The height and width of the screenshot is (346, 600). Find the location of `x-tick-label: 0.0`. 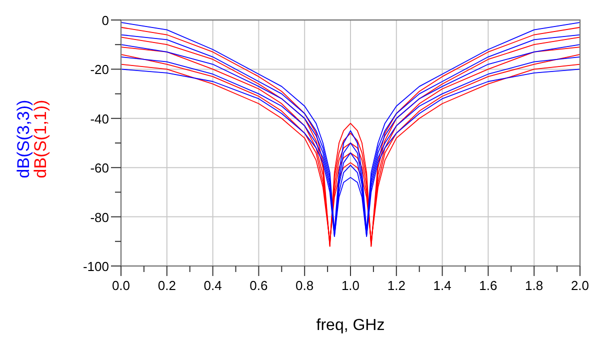

x-tick-label: 0.0 is located at coordinates (121, 285).